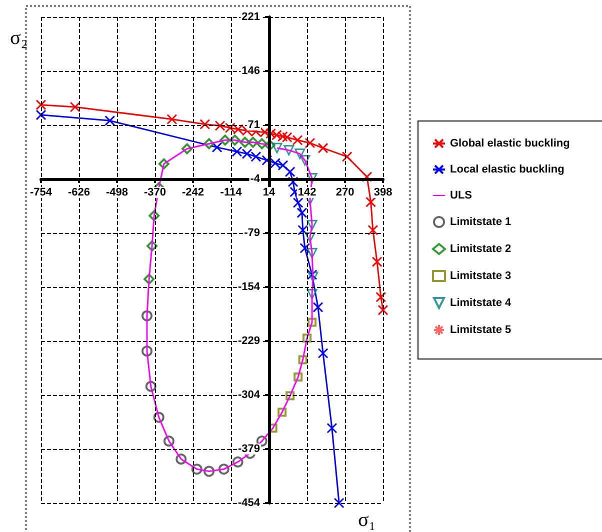  Describe the element at coordinates (481, 222) in the screenshot. I see `legend-label: Limitstate 1` at that location.